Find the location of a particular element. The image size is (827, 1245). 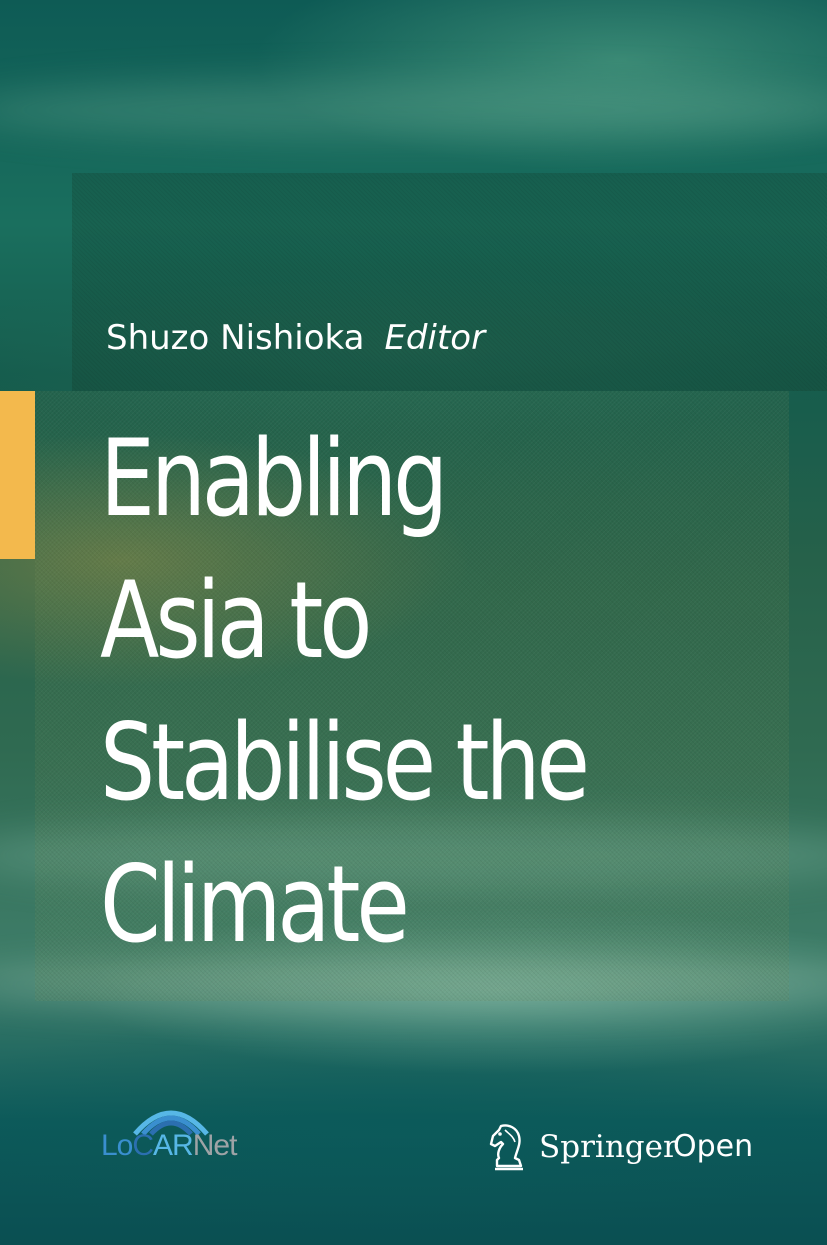

title-line-2: Asia to is located at coordinates (236, 620).